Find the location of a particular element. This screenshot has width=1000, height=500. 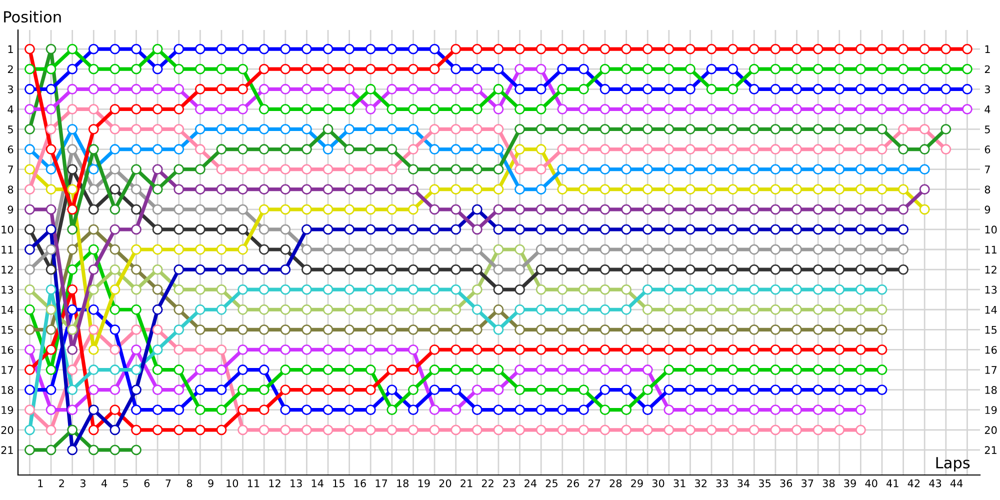

y-tick-label: 14 is located at coordinates (8, 310).